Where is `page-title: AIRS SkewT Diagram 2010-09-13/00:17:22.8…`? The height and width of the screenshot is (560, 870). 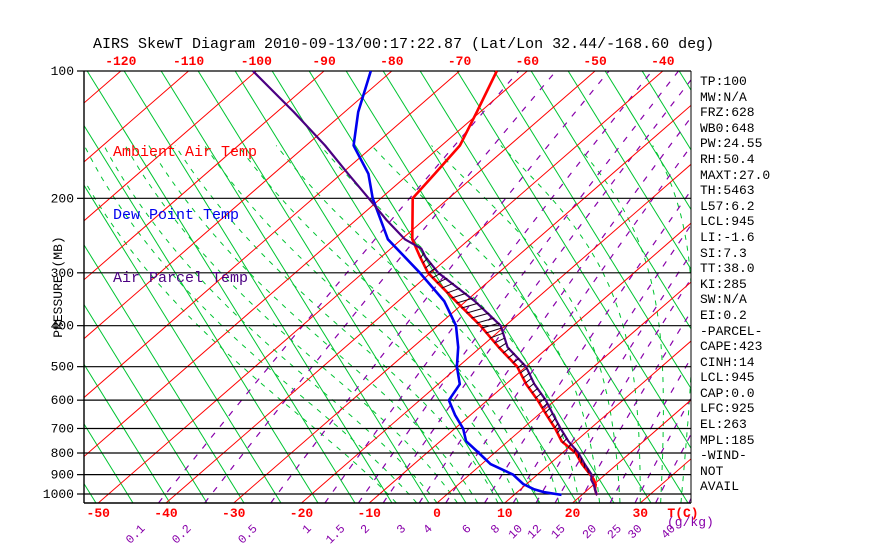 page-title: AIRS SkewT Diagram 2010-09-13/00:17:22.8… is located at coordinates (404, 44).